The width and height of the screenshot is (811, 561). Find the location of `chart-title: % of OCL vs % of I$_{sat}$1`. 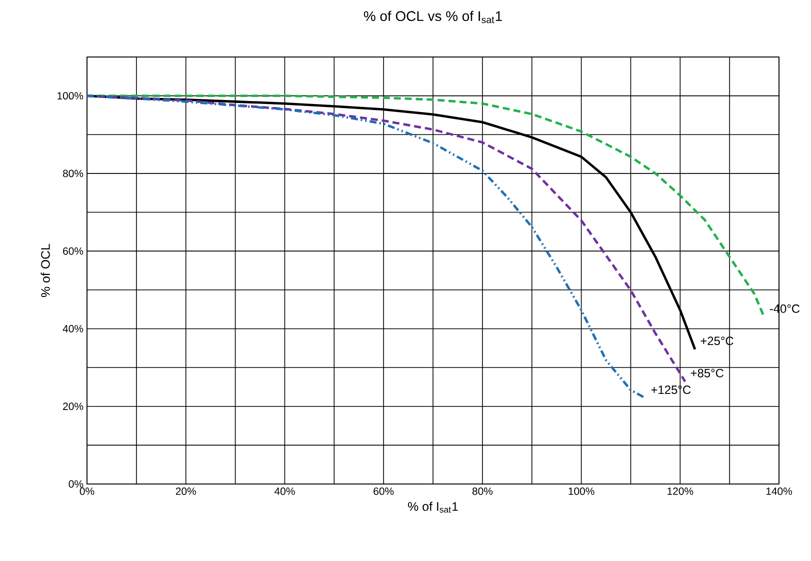

chart-title: % of OCL vs % of I$_{sat}$1 is located at coordinates (433, 17).